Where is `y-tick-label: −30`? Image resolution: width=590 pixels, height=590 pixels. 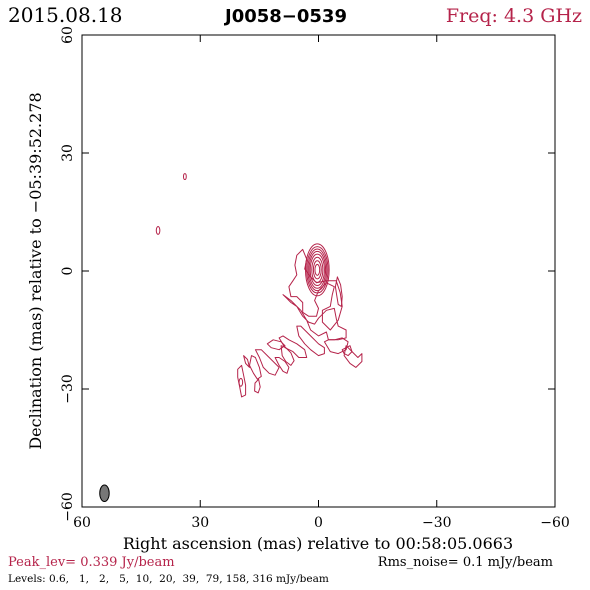
y-tick-label: −30 is located at coordinates (68, 389).